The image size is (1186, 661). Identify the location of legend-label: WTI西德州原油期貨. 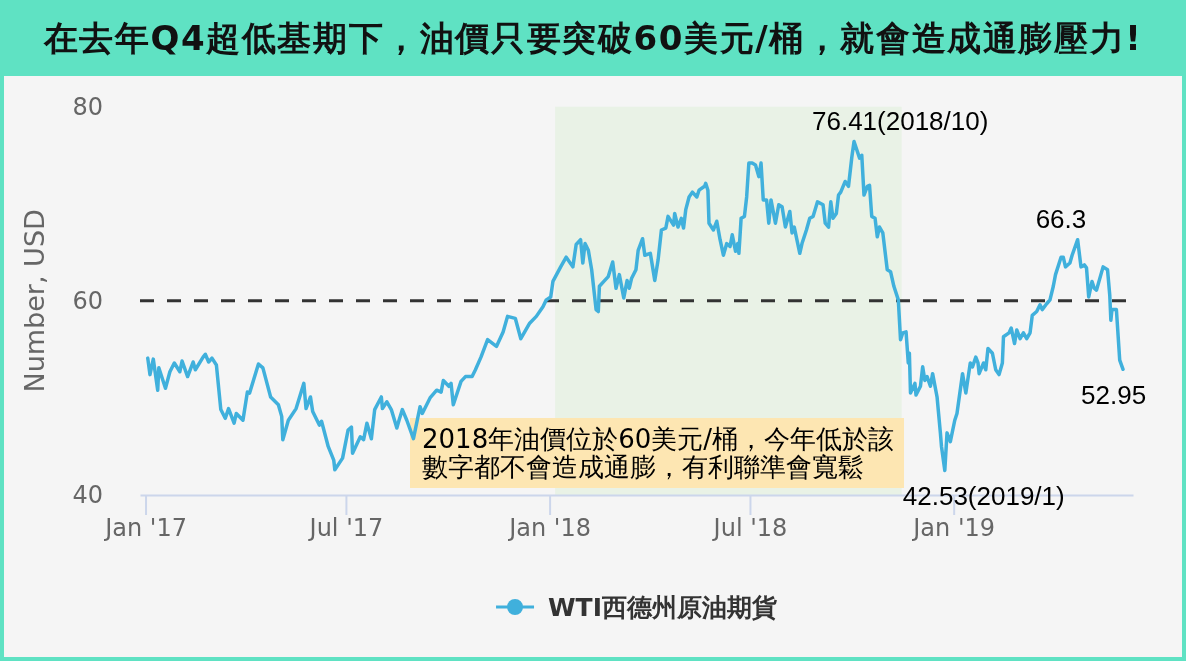
(662, 607).